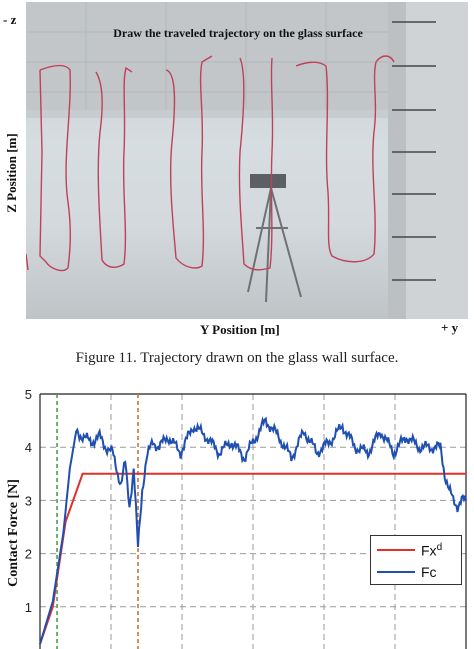 This screenshot has height=649, width=474. What do you see at coordinates (13, 533) in the screenshot?
I see `chart-y-axis-label: Contact Force [N]` at bounding box center [13, 533].